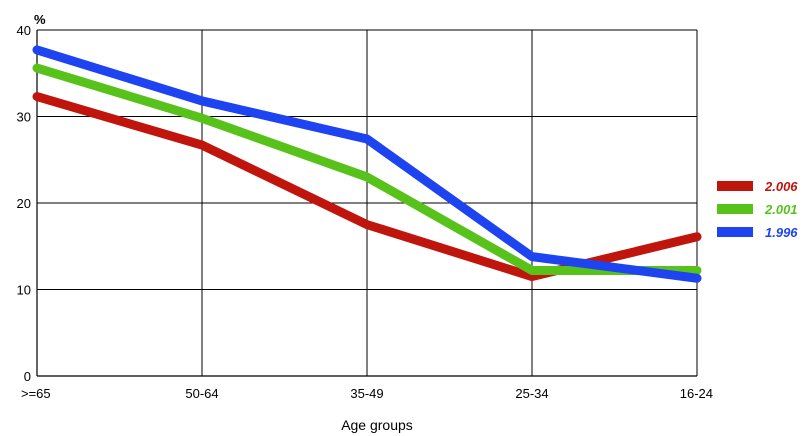 This screenshot has width=804, height=436. Describe the element at coordinates (24, 290) in the screenshot. I see `y-tick-label-10: 10` at that location.